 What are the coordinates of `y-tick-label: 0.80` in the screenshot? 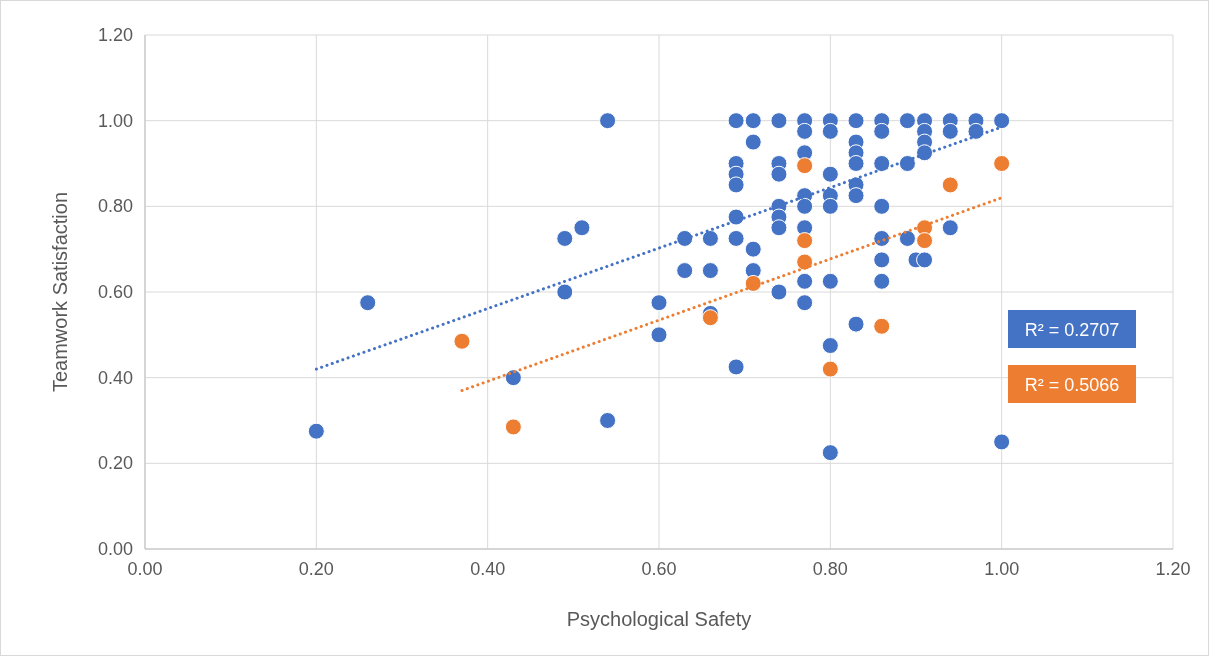 It's located at (115, 206).